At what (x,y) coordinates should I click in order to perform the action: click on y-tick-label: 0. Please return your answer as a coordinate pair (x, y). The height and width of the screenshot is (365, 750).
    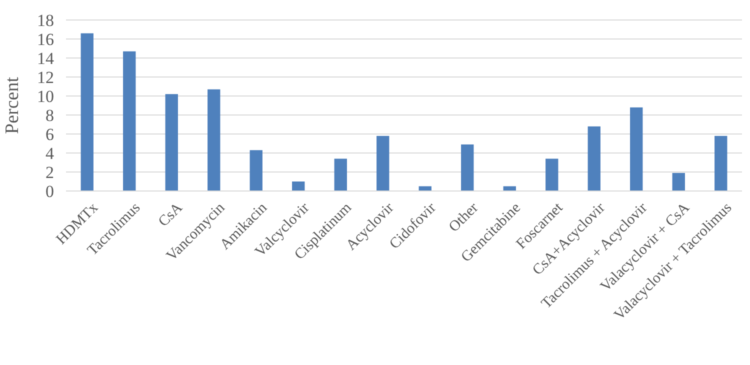
    Looking at the image, I should click on (50, 191).